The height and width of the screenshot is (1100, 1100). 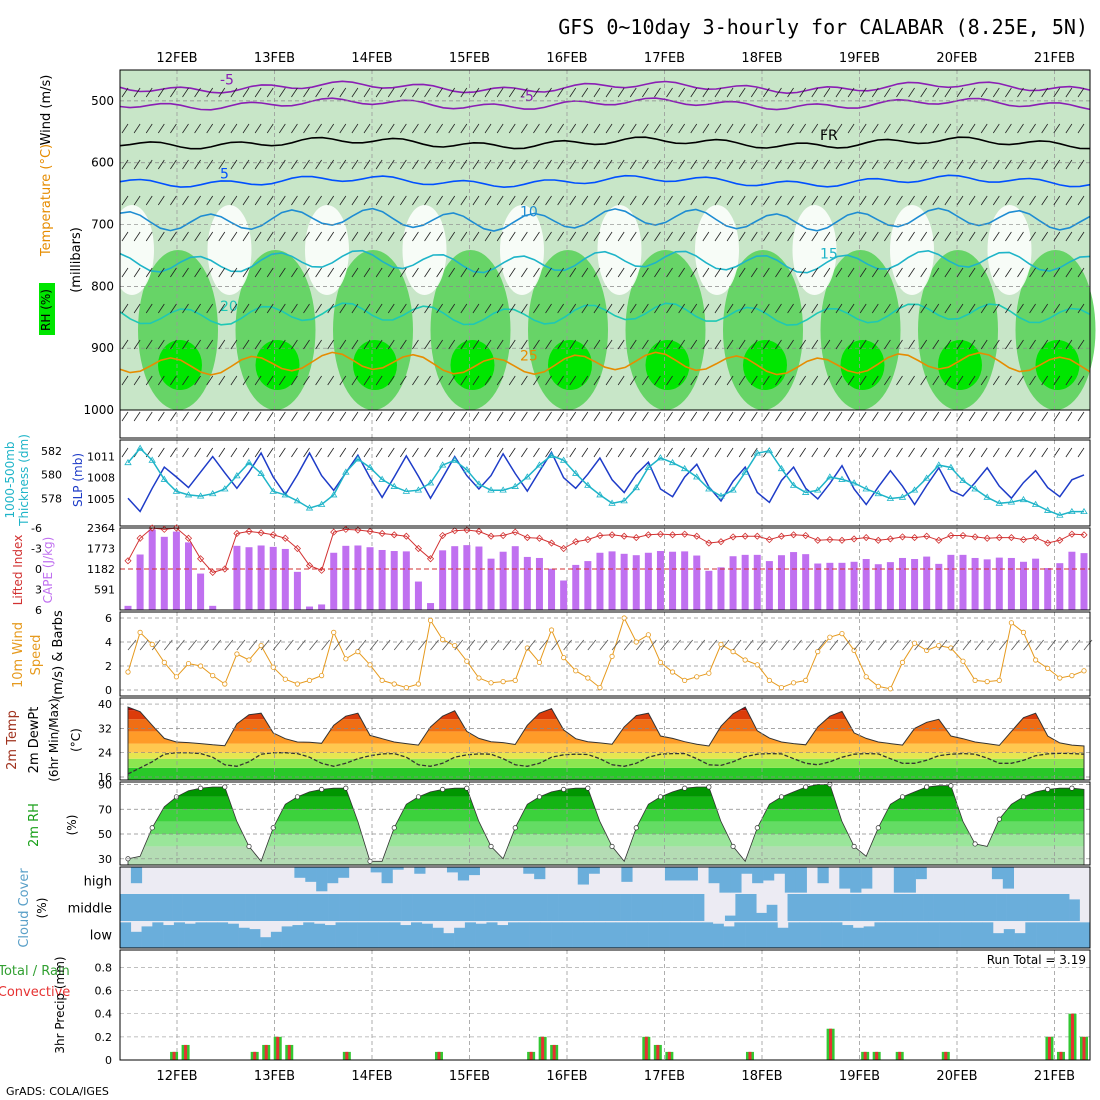 What do you see at coordinates (104, 967) in the screenshot?
I see `y-tick-label: 0.8` at bounding box center [104, 967].